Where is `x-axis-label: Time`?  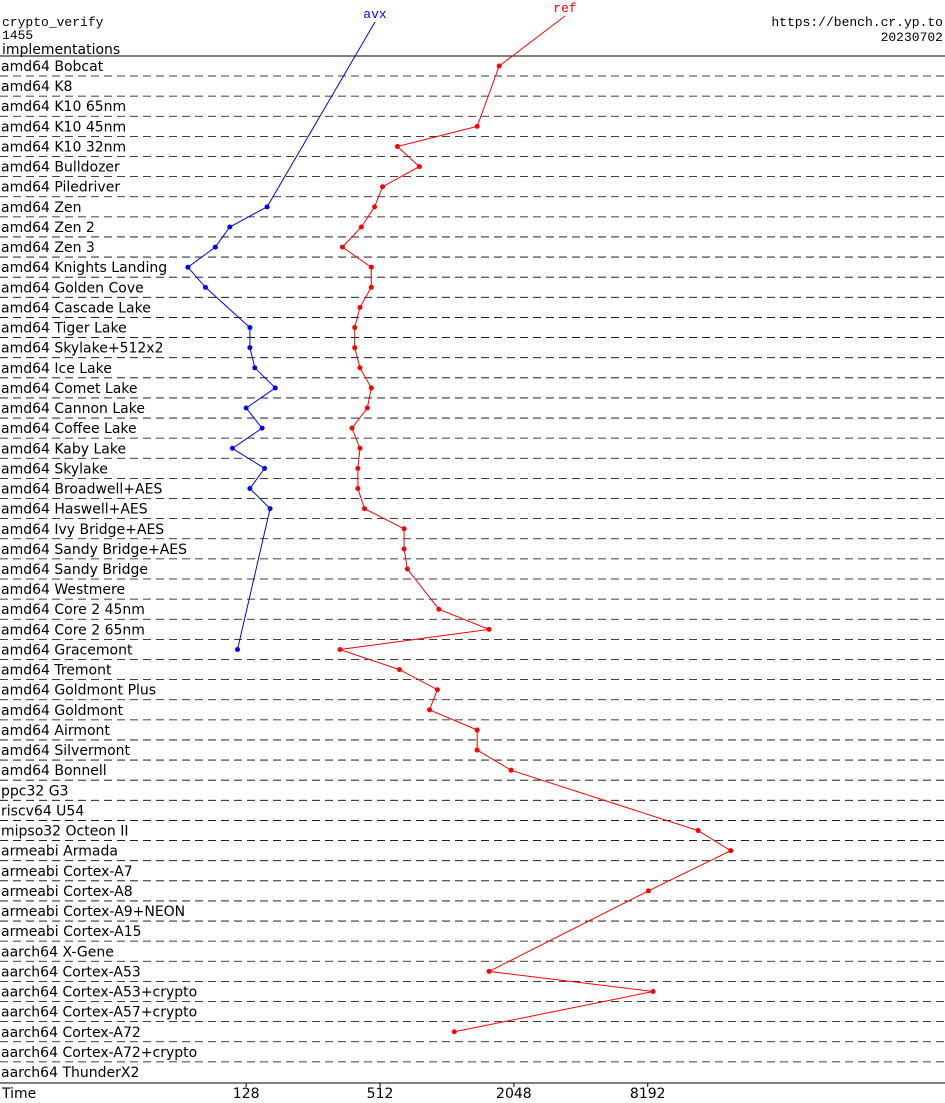
x-axis-label: Time is located at coordinates (18, 1094).